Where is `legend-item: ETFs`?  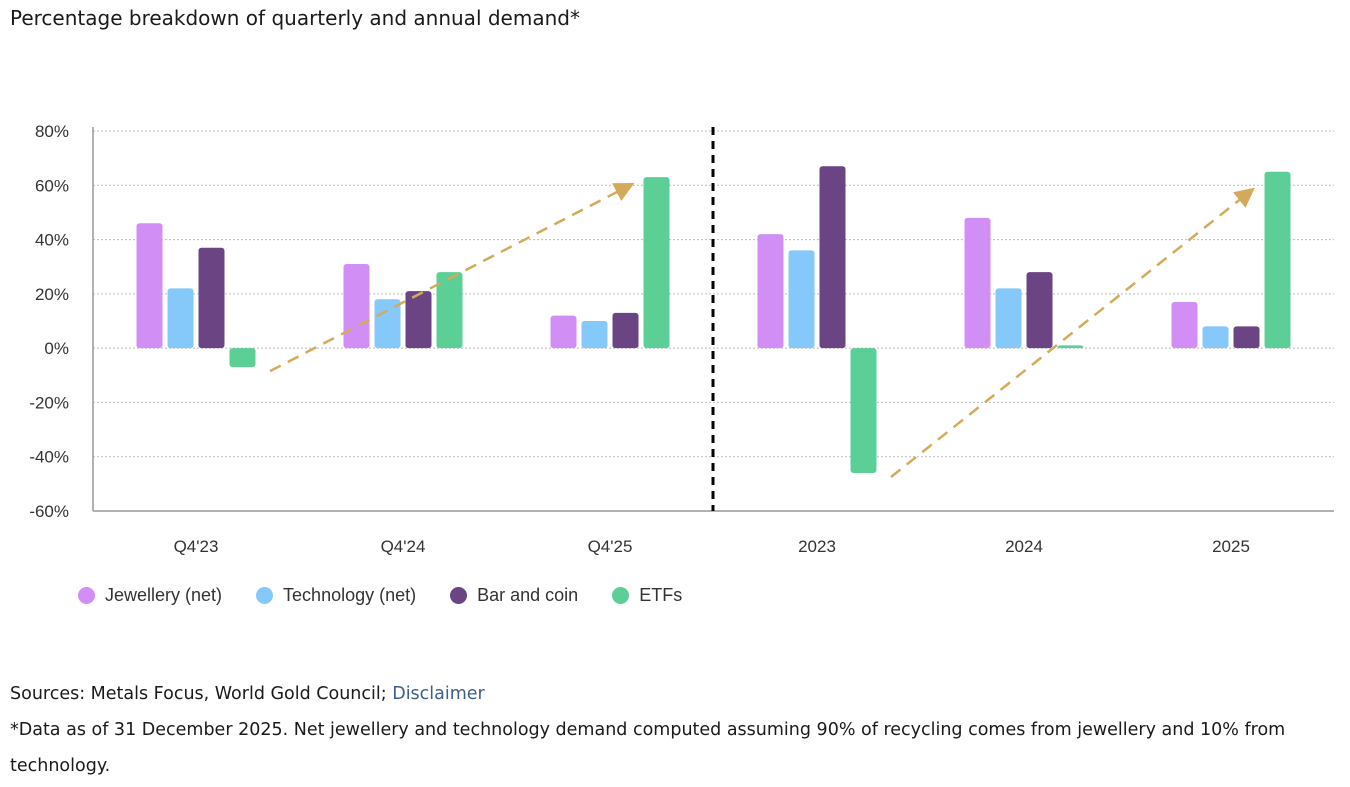 legend-item: ETFs is located at coordinates (647, 595).